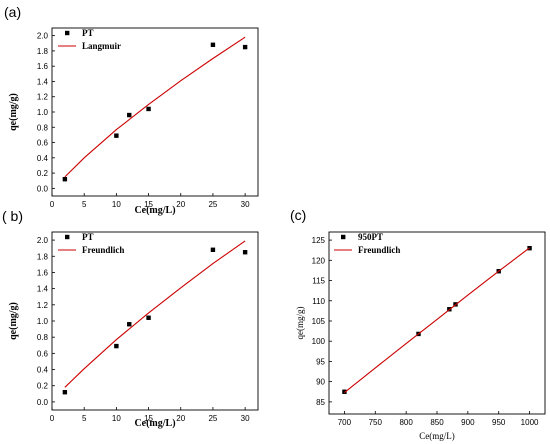  I want to click on y-tick-label: 85, so click(320, 402).